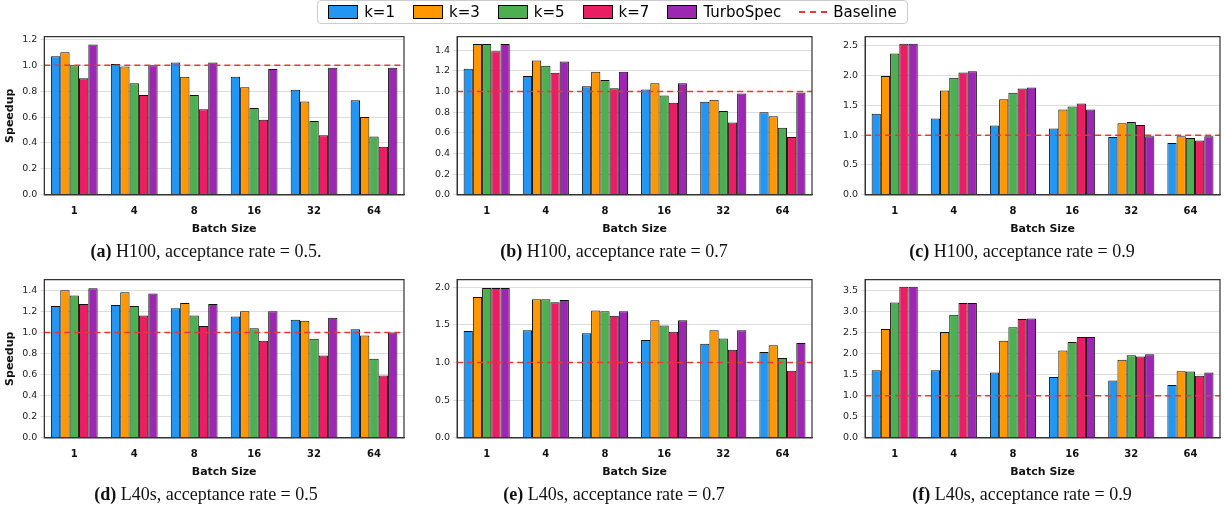 The height and width of the screenshot is (521, 1225). Describe the element at coordinates (464, 12) in the screenshot. I see `legend-label: k=3` at that location.